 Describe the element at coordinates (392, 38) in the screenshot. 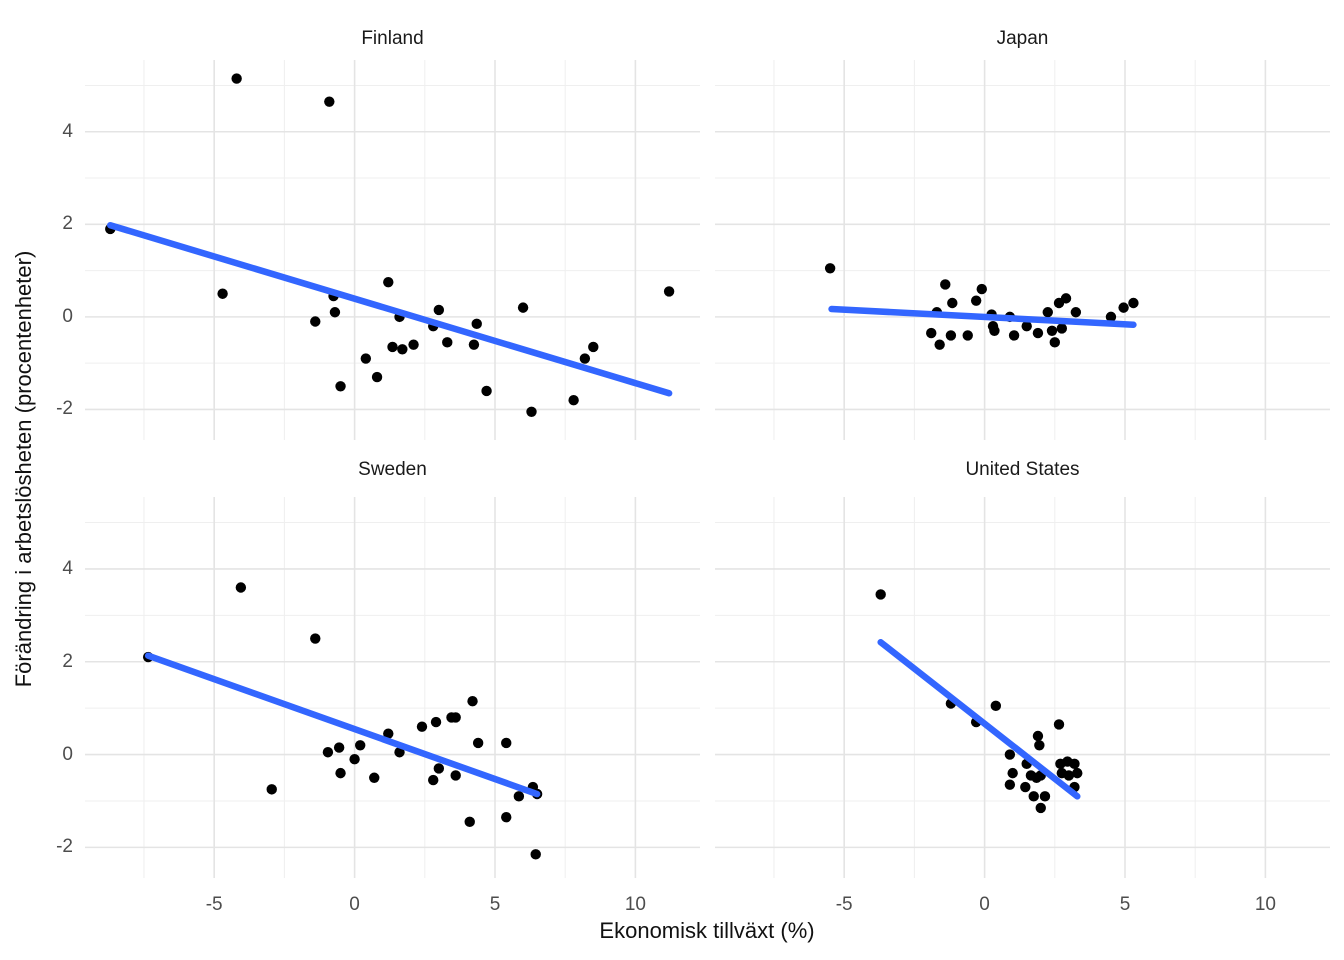

I see `facet-title-finland: Finland` at that location.